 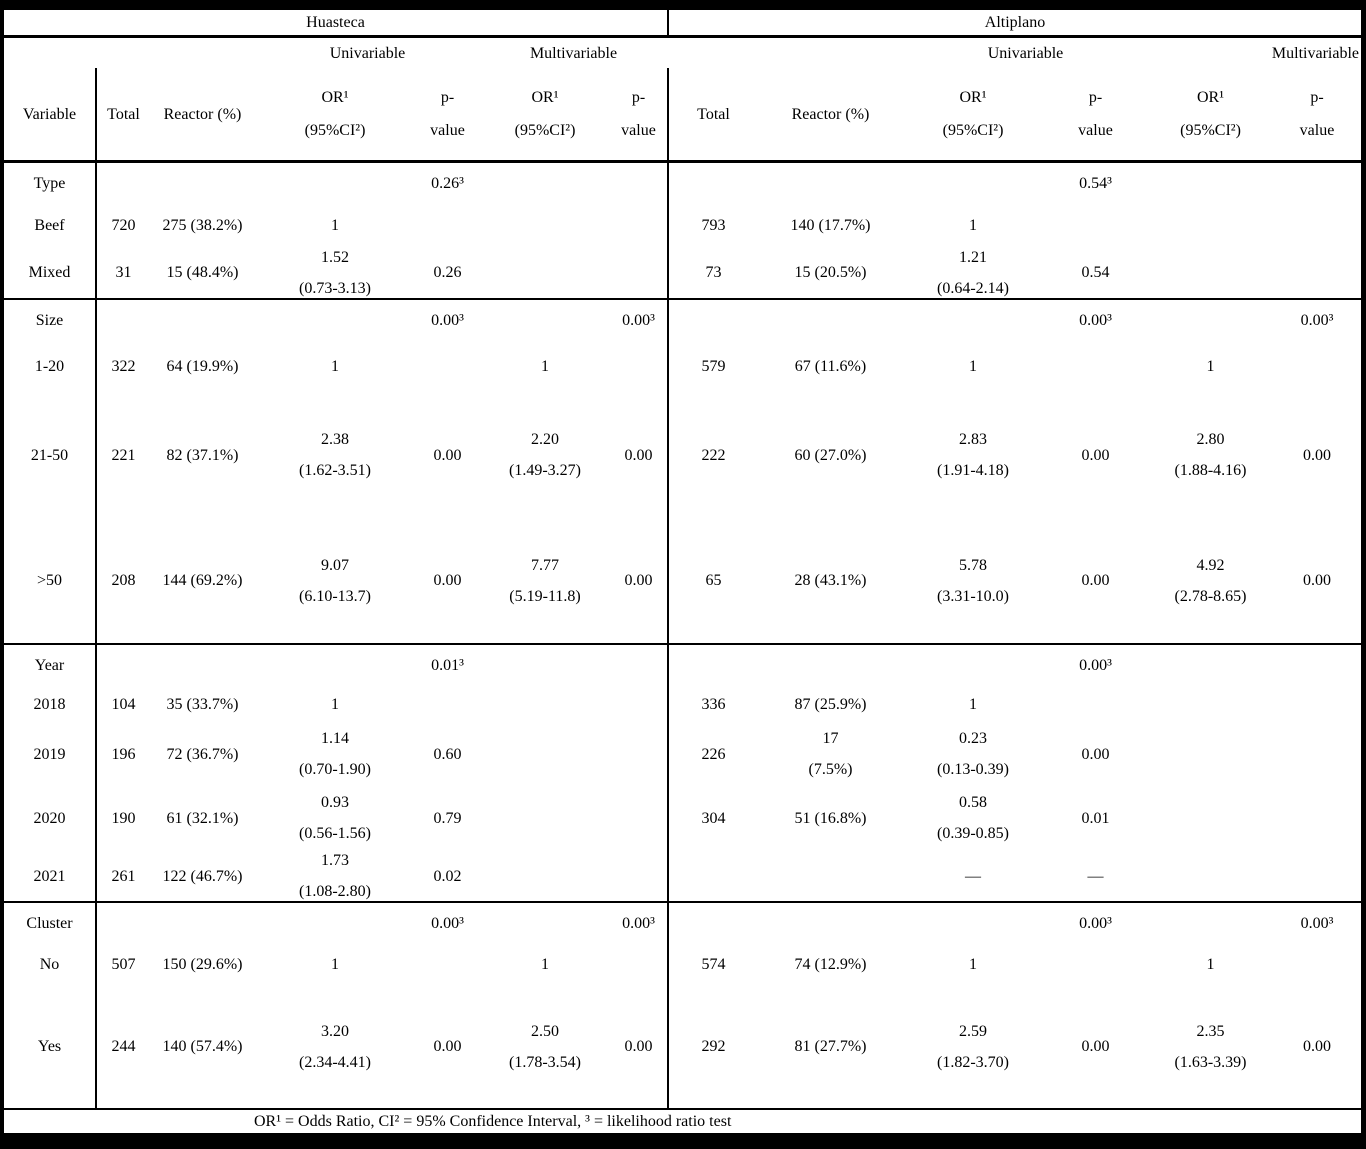 What do you see at coordinates (202, 272) in the screenshot?
I see `cell: 15 (48.4%)` at bounding box center [202, 272].